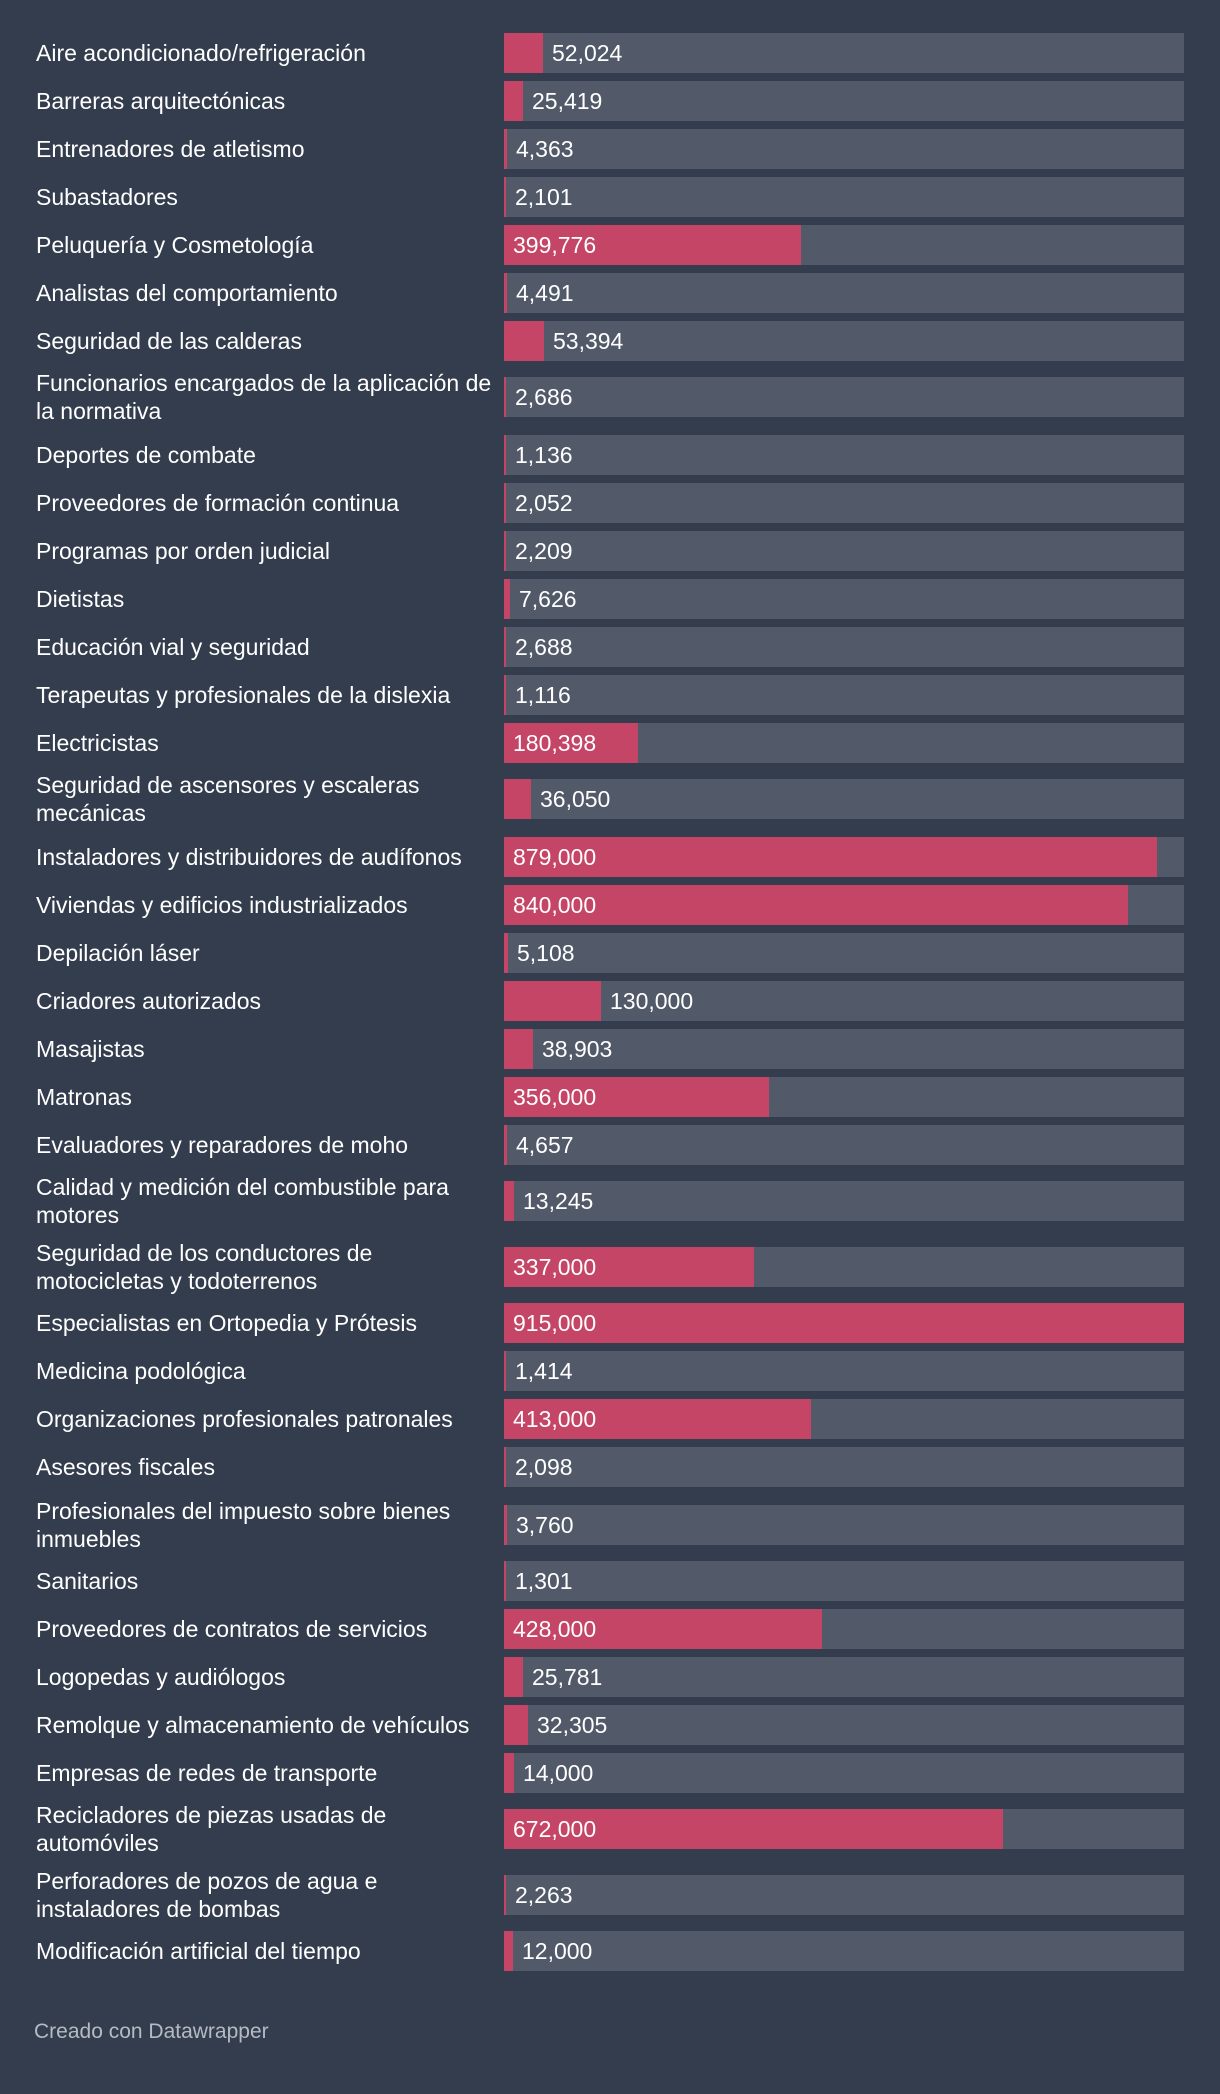 This screenshot has height=2094, width=1220. Describe the element at coordinates (844, 1677) in the screenshot. I see `bar-track: 25,781` at that location.